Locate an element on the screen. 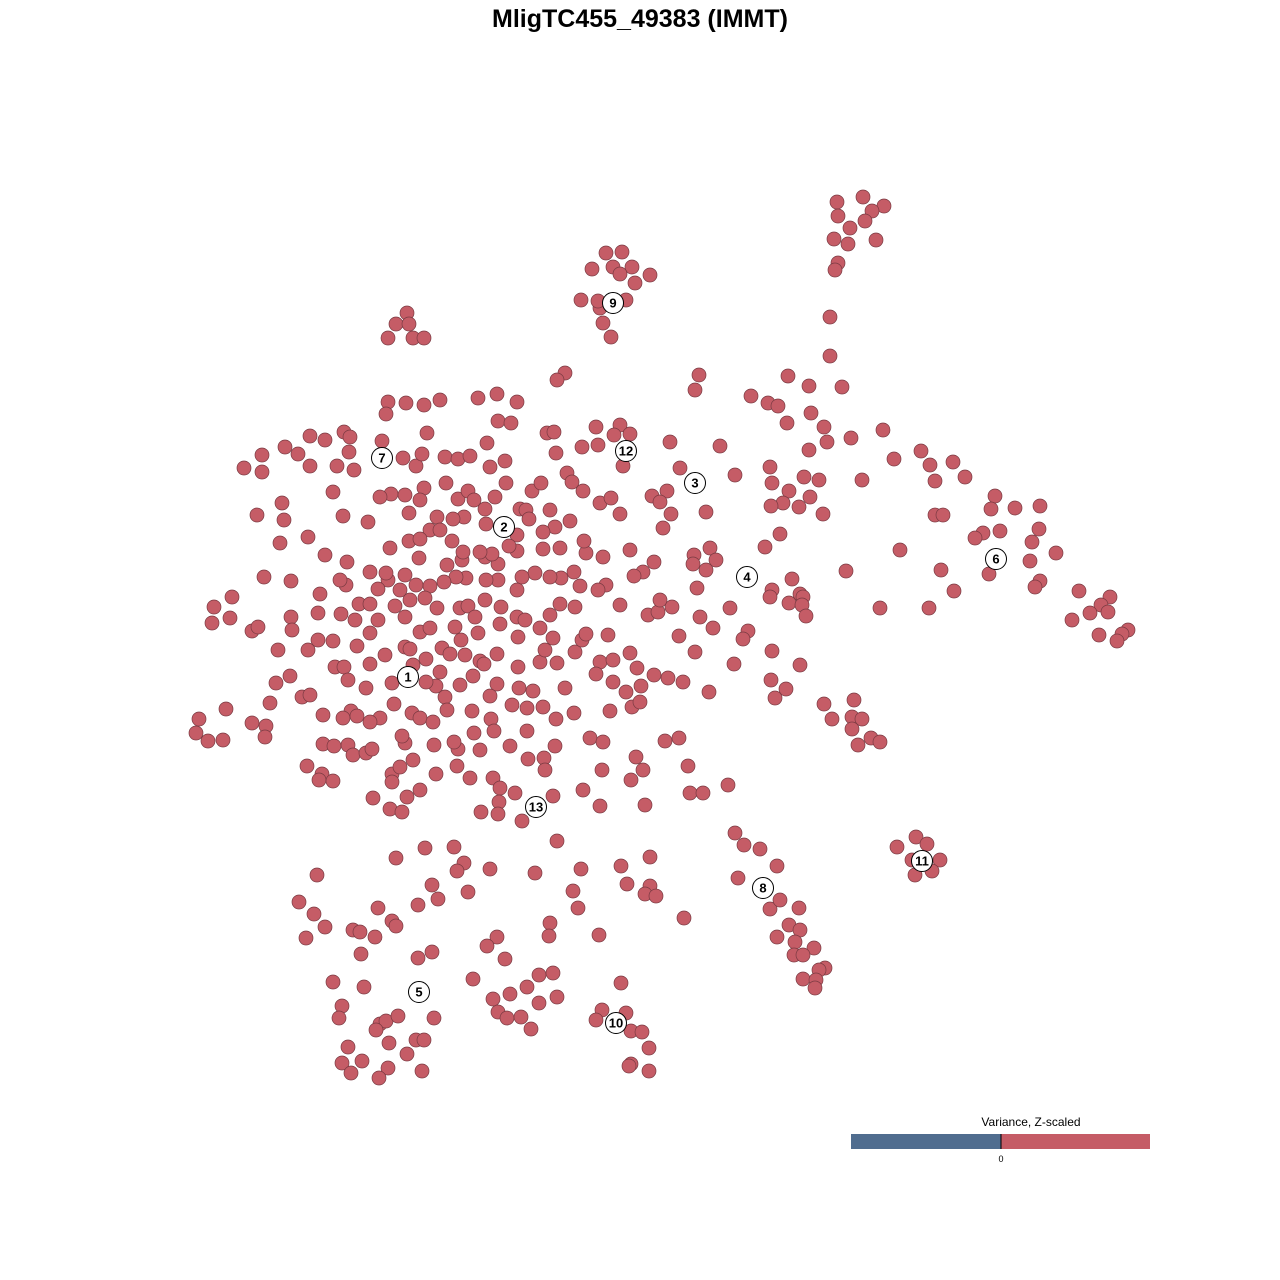 The width and height of the screenshot is (1280, 1280). cluster-label-text: 8 is located at coordinates (762, 888).